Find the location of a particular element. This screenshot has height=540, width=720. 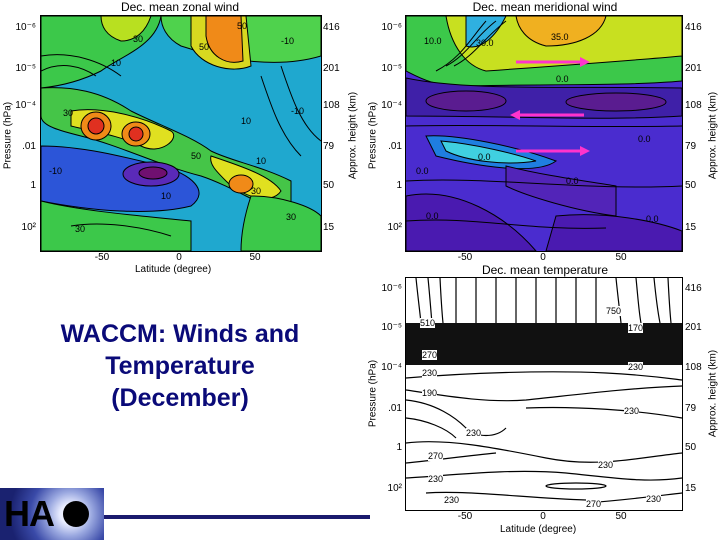

slide-title-line: Temperature is located at coordinates (180, 366).